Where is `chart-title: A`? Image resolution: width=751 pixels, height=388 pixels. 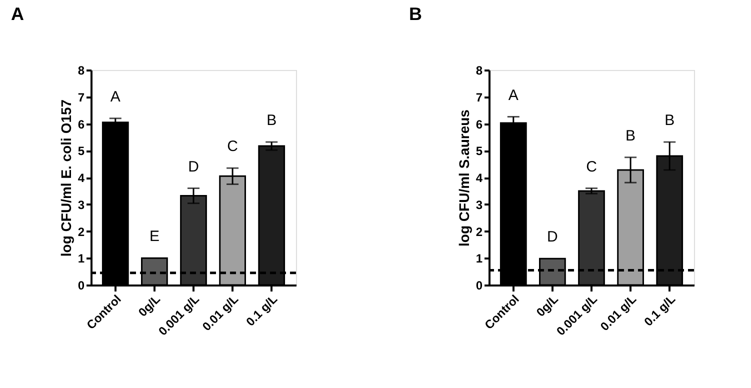
chart-title: A is located at coordinates (17, 14).